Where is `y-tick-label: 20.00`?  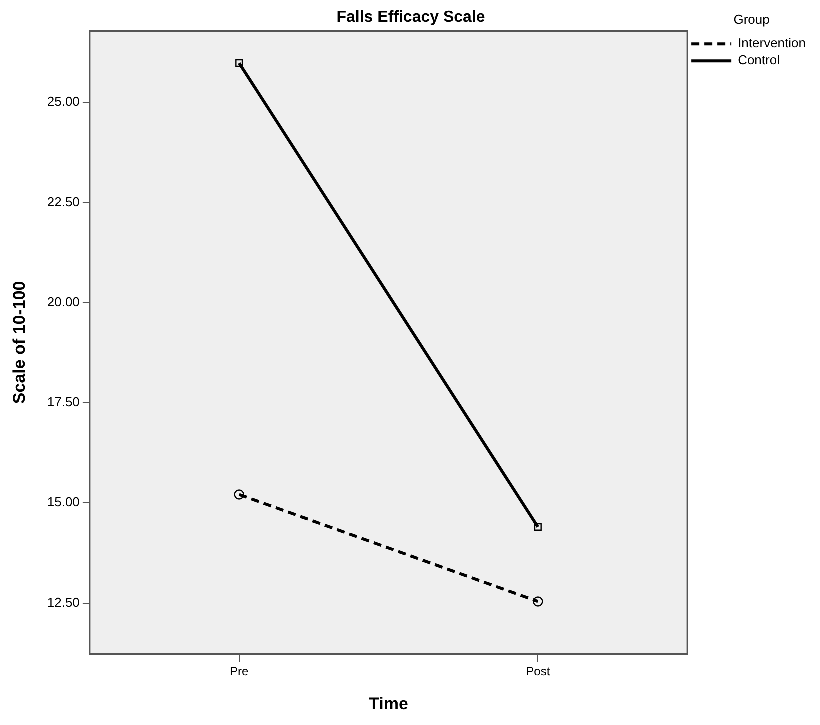
y-tick-label: 20.00 is located at coordinates (63, 302).